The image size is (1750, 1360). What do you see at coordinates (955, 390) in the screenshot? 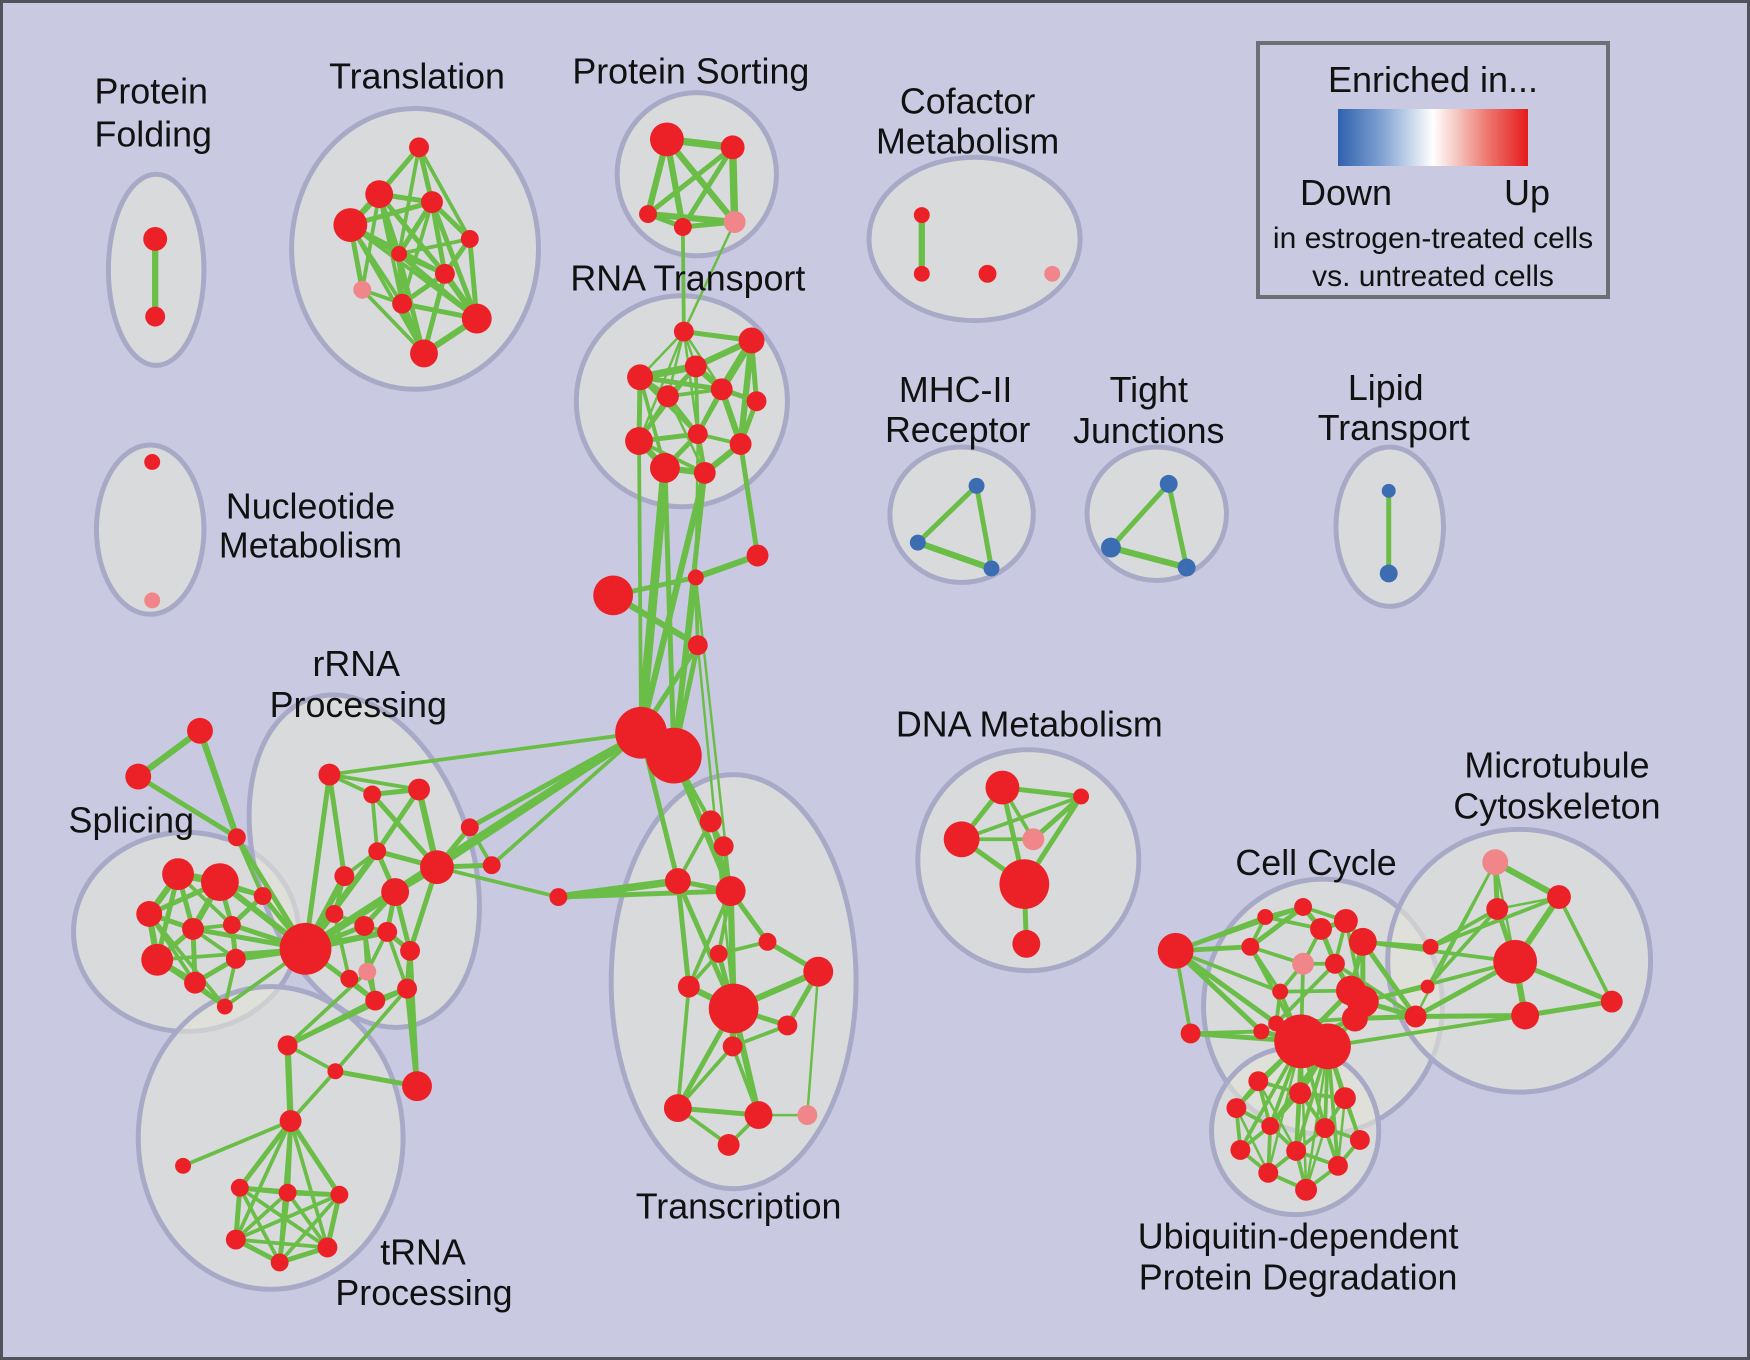
I see `cluster-label-mhc-1: MHC-II` at bounding box center [955, 390].